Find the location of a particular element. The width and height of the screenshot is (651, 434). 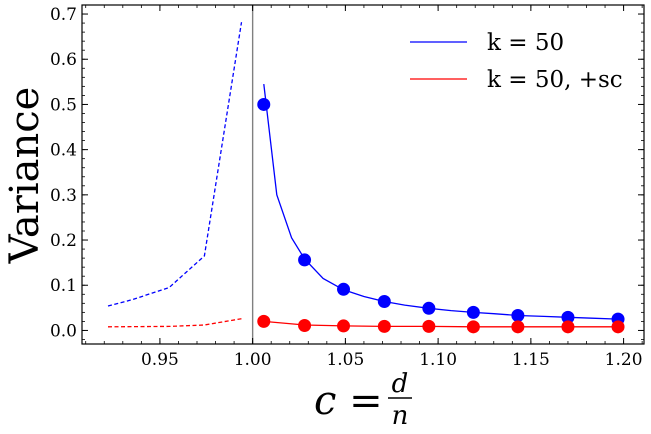

y-tick-label: 0.5 is located at coordinates (63, 105).